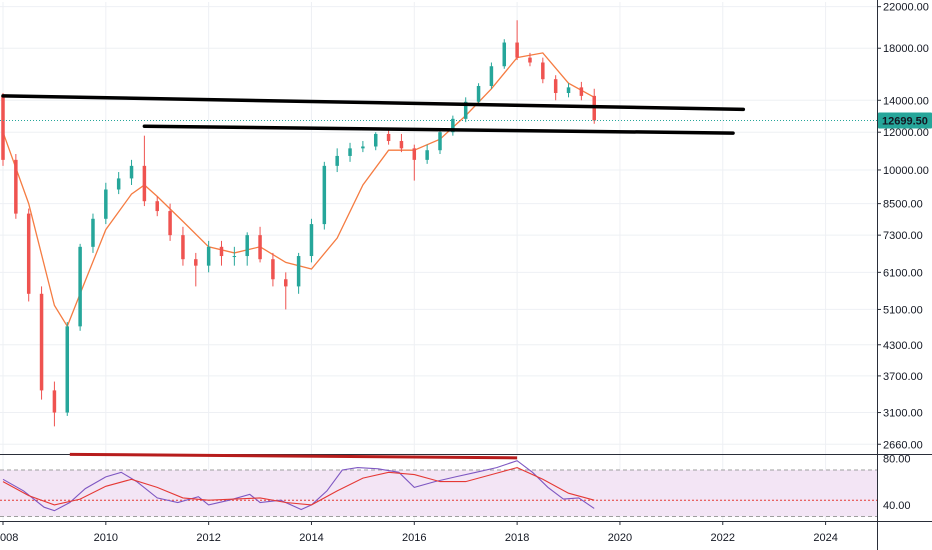 Image resolution: width=932 pixels, height=550 pixels. What do you see at coordinates (906, 171) in the screenshot?
I see `y-tick-label: 10000.00` at bounding box center [906, 171].